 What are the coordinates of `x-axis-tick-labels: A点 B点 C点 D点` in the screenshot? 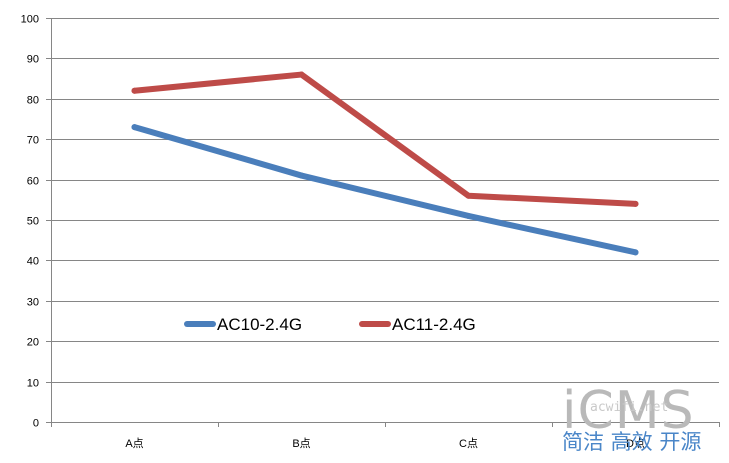 It's located at (385, 443).